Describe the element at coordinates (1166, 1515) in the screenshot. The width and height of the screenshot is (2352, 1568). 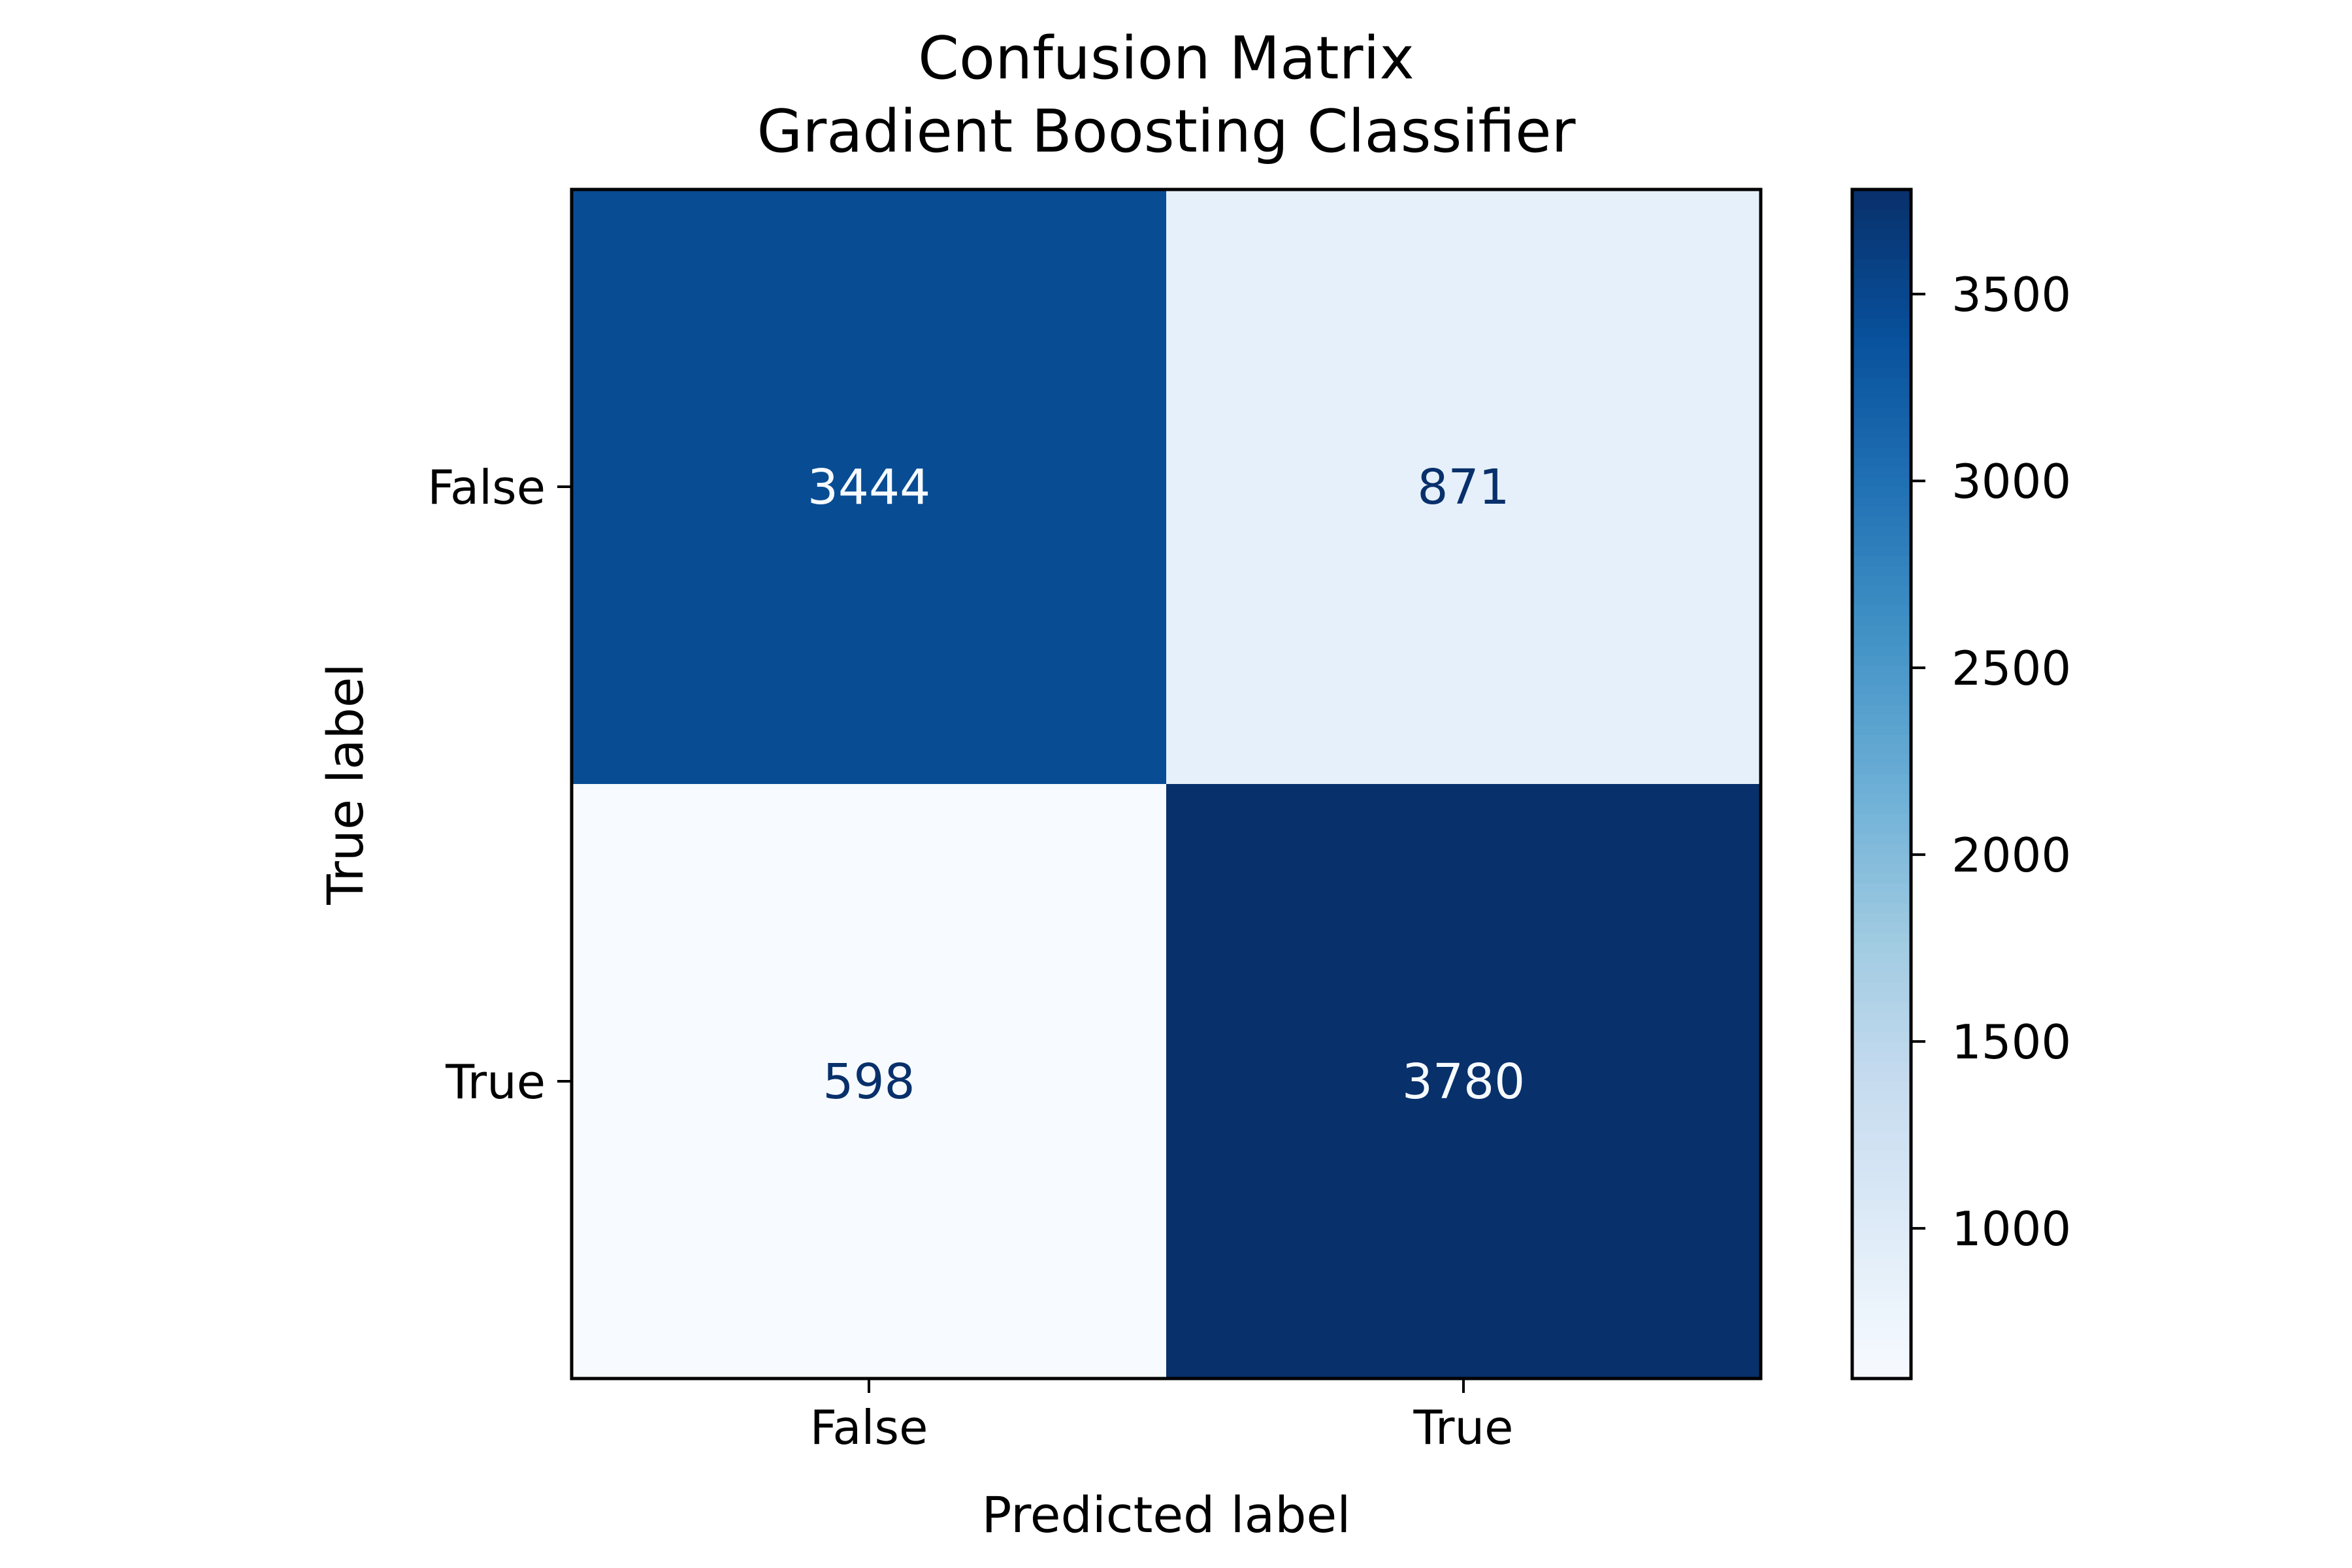
I see `x-axis-label: Predicted label` at that location.